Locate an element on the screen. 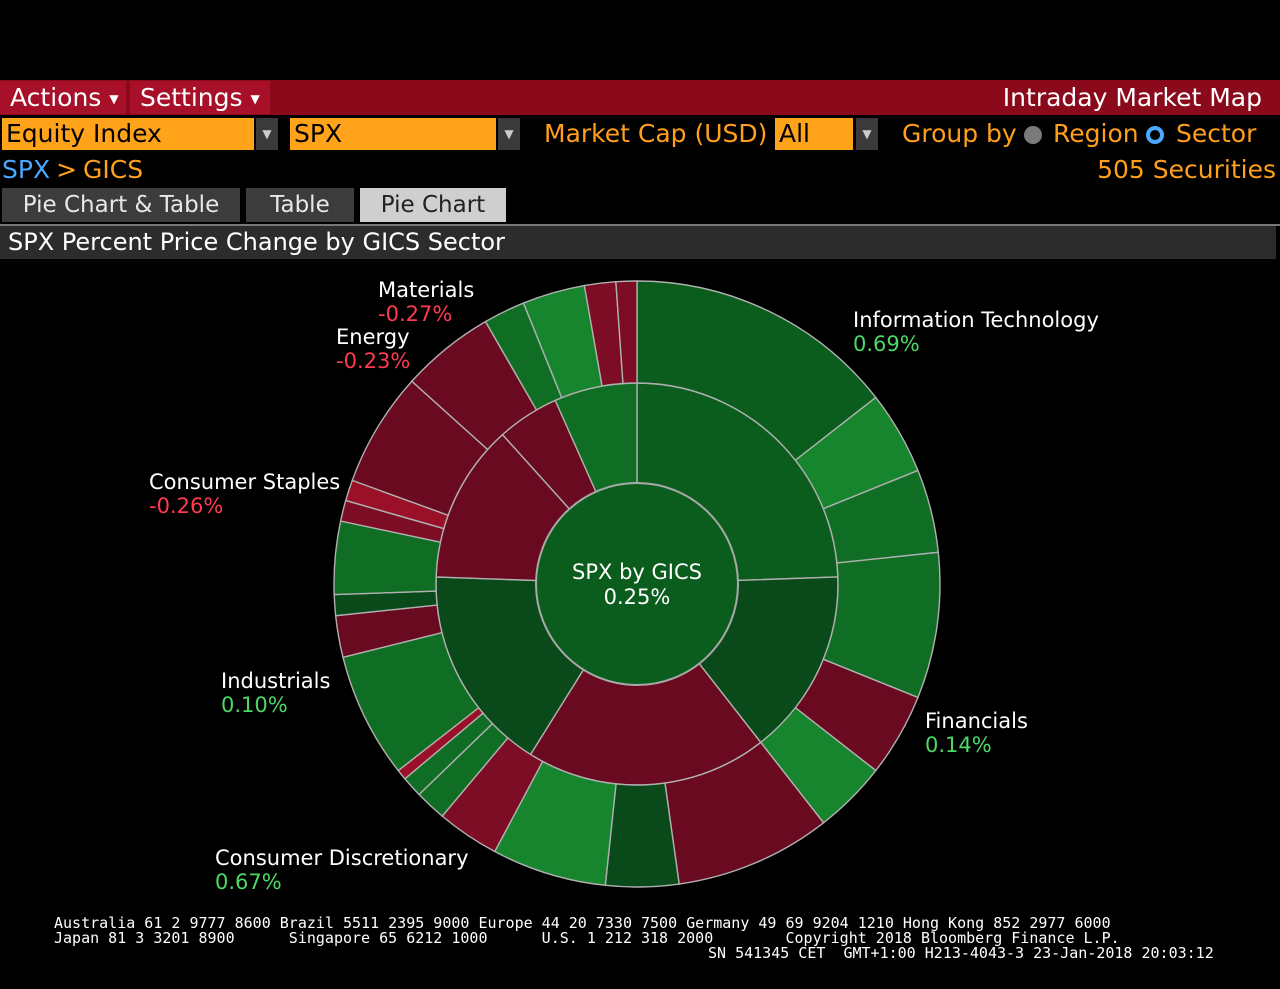 The height and width of the screenshot is (989, 1280). sector-change-energy: -0.23% is located at coordinates (373, 361).